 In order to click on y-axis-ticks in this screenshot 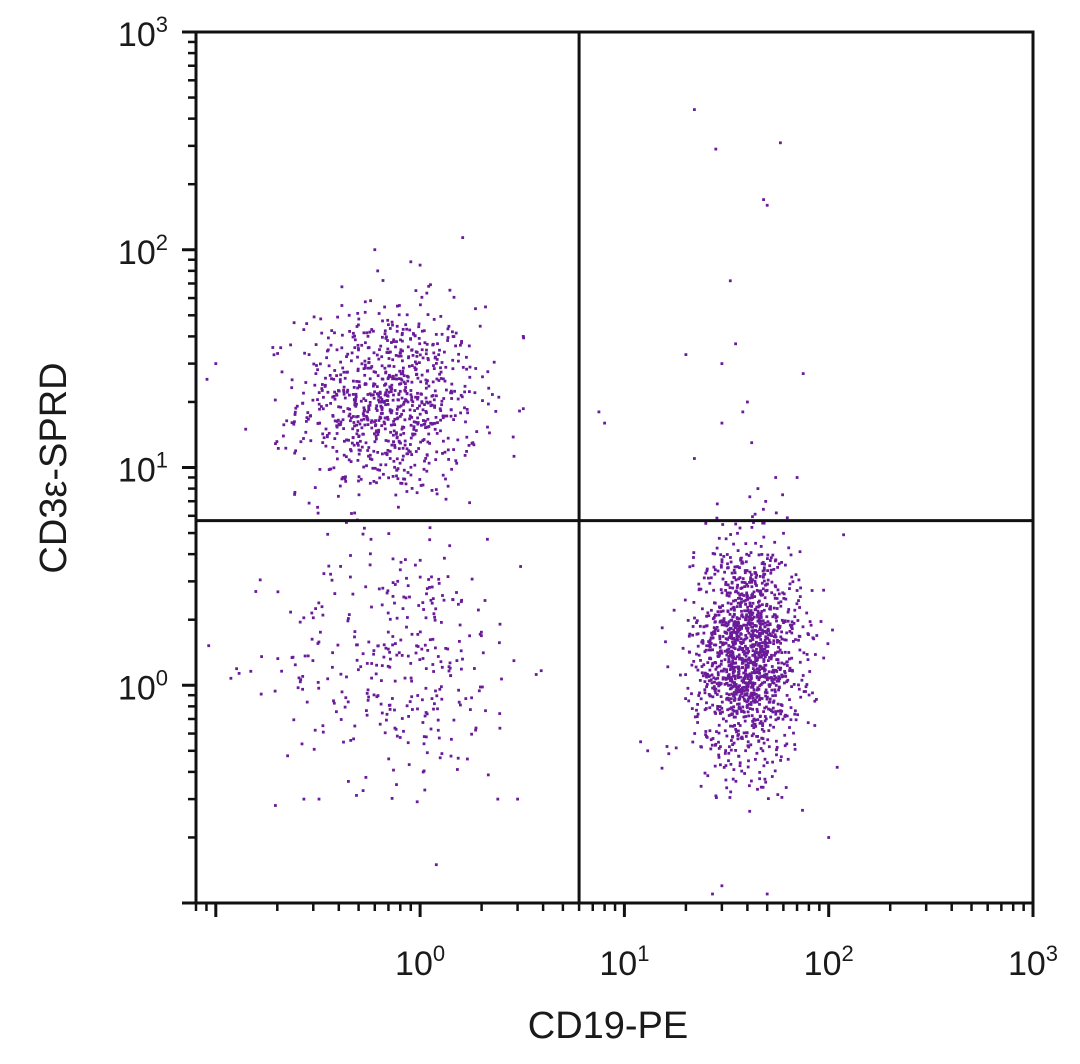, I will do `click(189, 467)`.